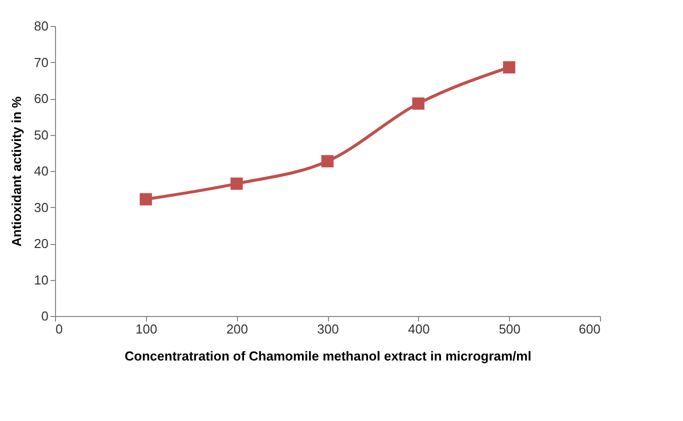  What do you see at coordinates (328, 329) in the screenshot?
I see `x-tick-label: 300` at bounding box center [328, 329].